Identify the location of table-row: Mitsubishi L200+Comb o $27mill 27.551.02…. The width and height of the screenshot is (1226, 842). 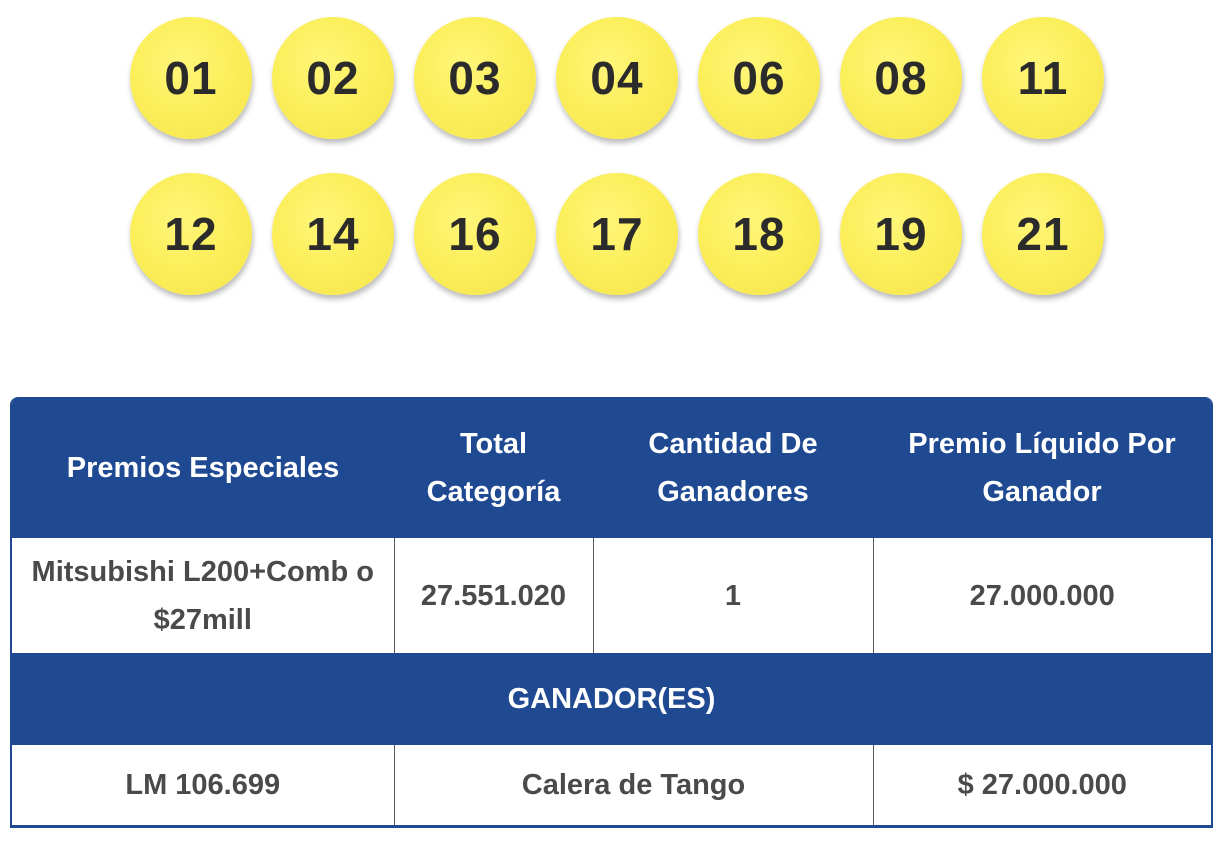
(611, 595).